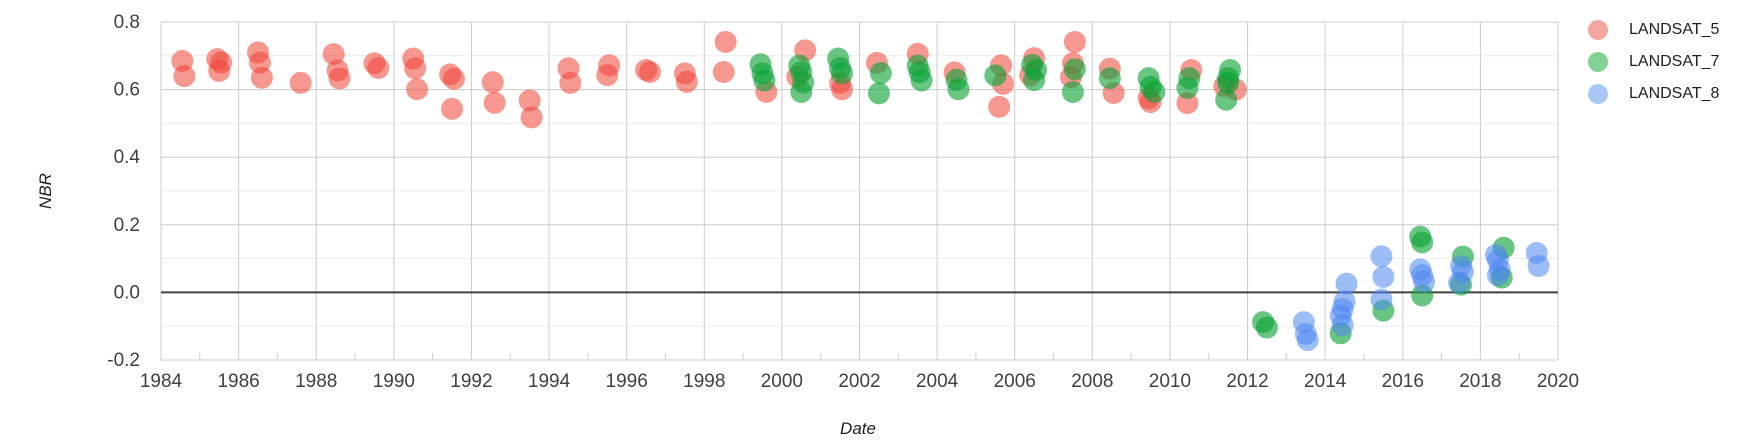 The height and width of the screenshot is (447, 1754). Describe the element at coordinates (1558, 381) in the screenshot. I see `x-tick-label: 2020` at that location.